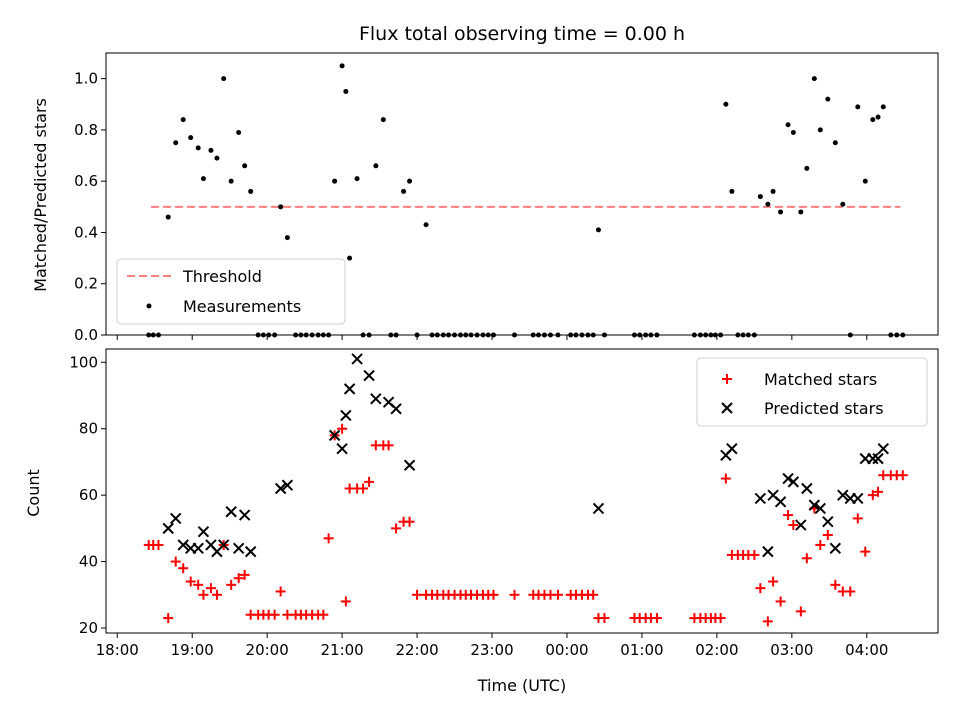 This screenshot has height=720, width=960. I want to click on top-y-tick-label: 0.2, so click(86, 284).